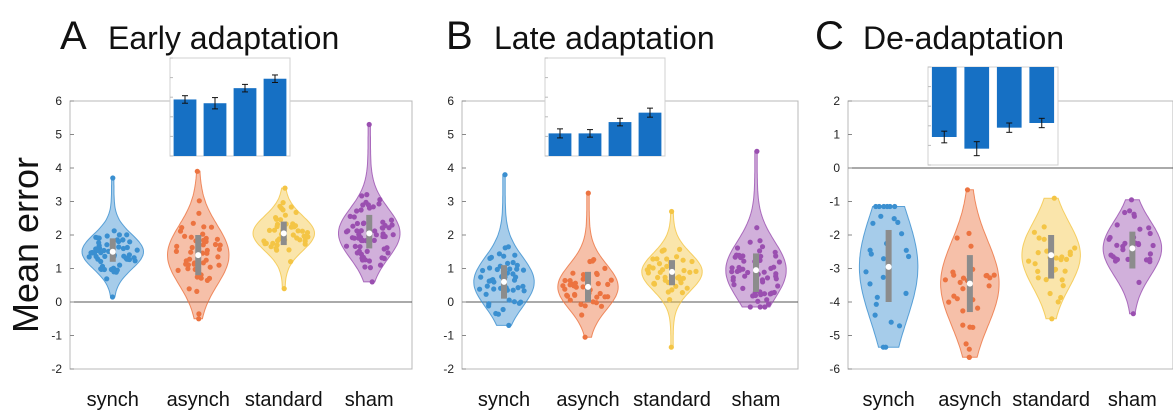 The height and width of the screenshot is (410, 1173). What do you see at coordinates (588, 265) in the screenshot?
I see `violin-asynch` at bounding box center [588, 265].